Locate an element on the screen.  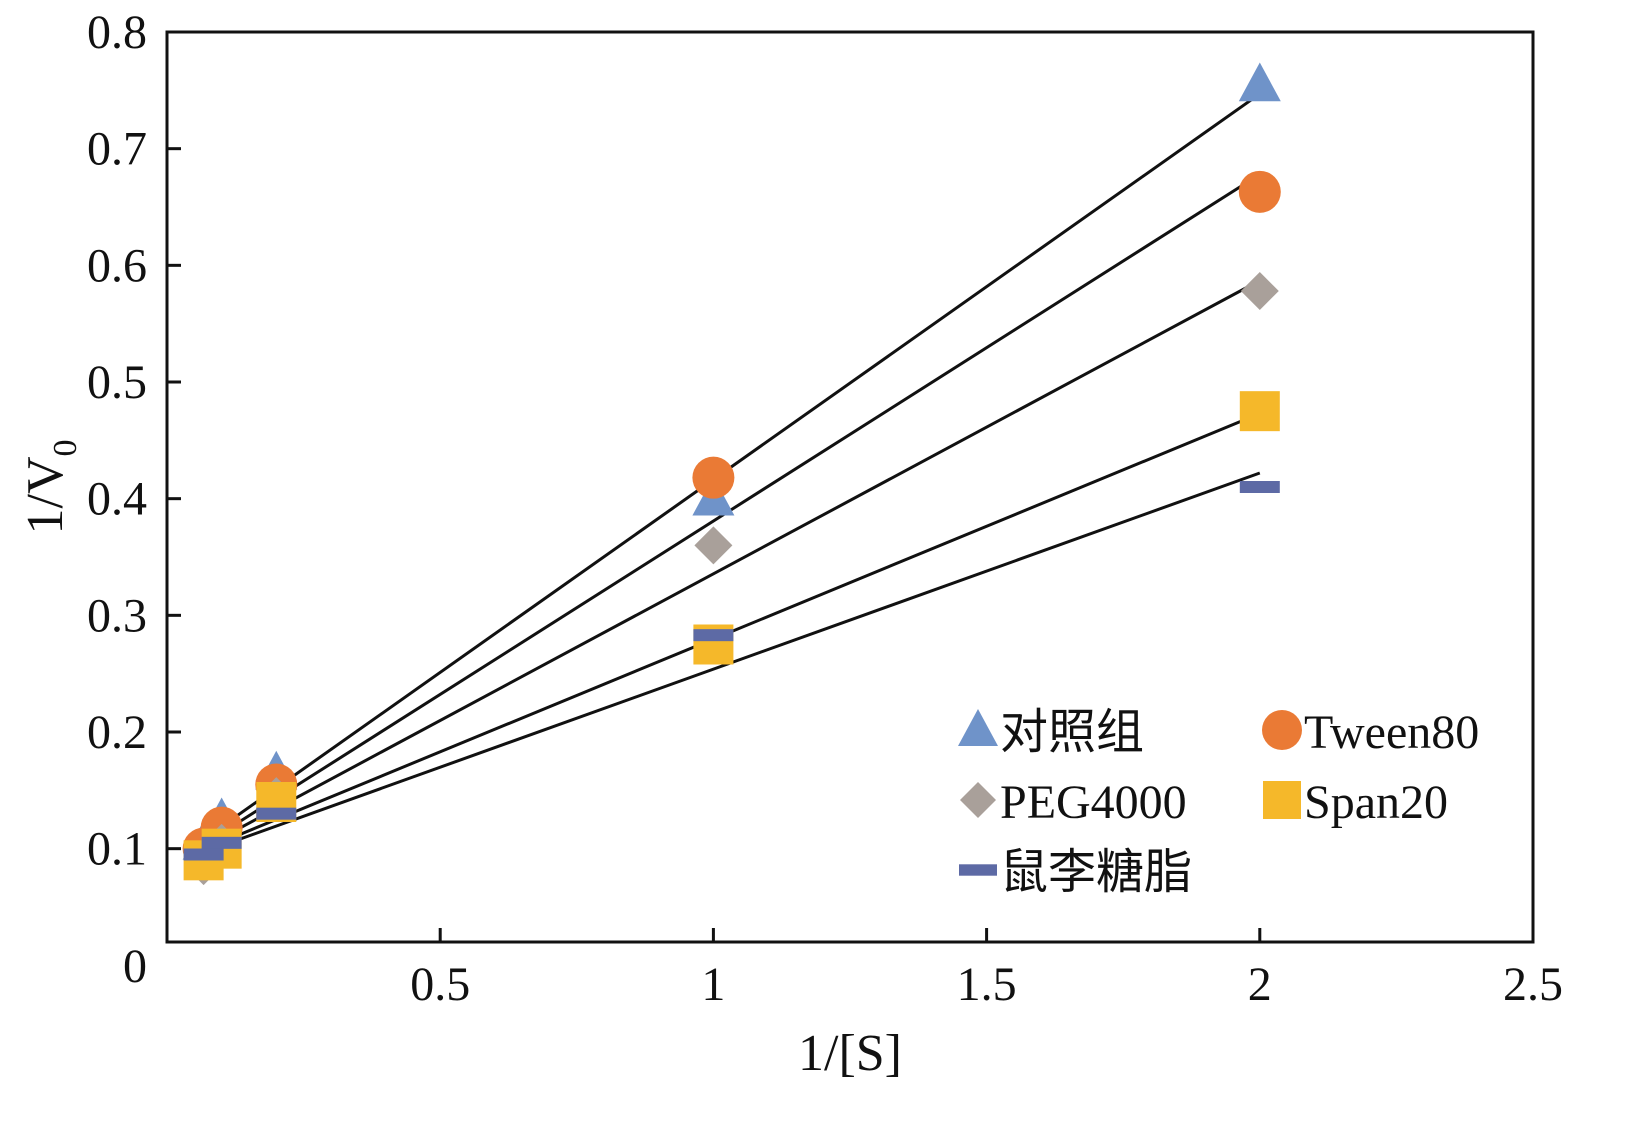
y-tick-label-4: 0.5 is located at coordinates (117, 382).